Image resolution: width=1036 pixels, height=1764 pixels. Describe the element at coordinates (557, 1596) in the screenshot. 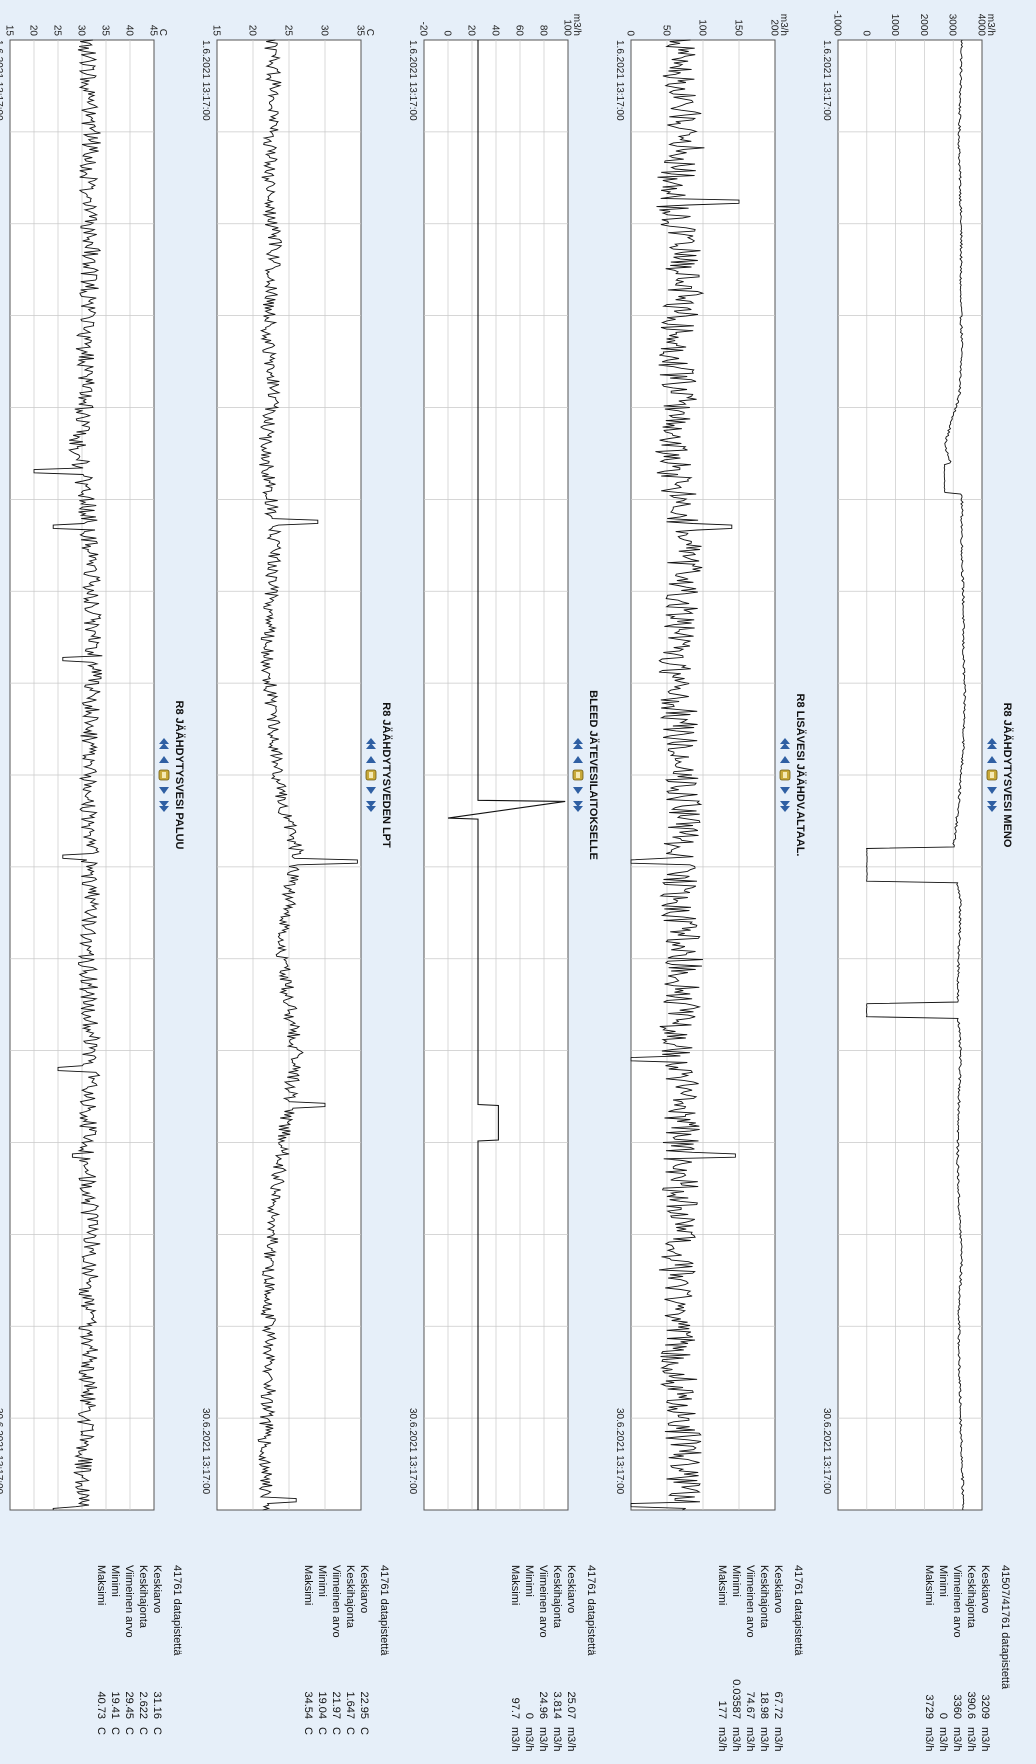

I see `stat-label: Keskihajonta` at that location.